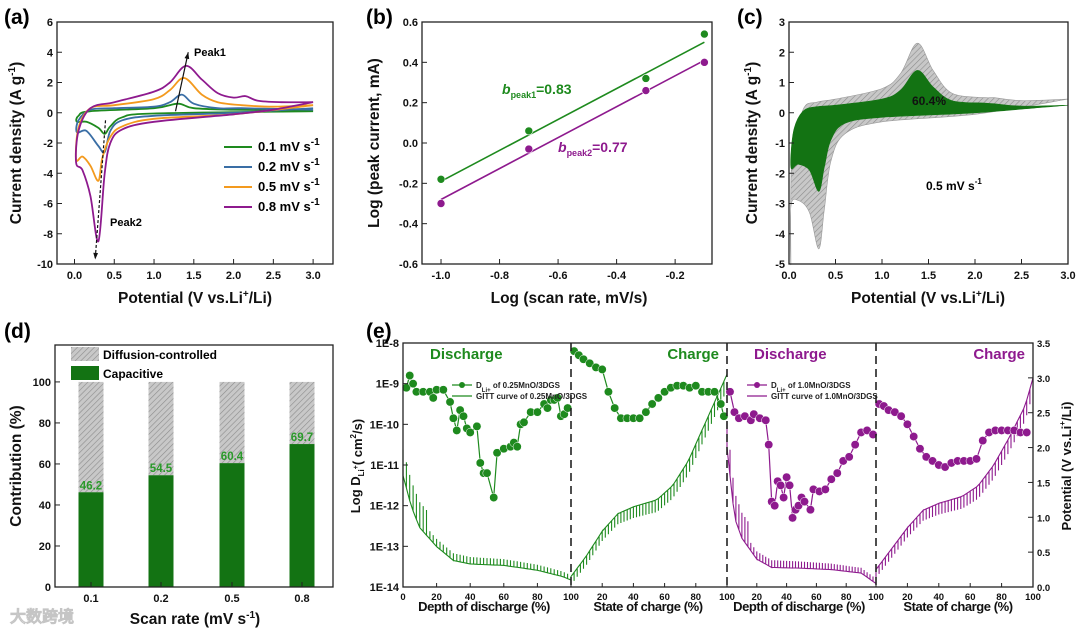 The width and height of the screenshot is (1080, 635). I want to click on y-tick-label: 1E-9, so click(387, 385).